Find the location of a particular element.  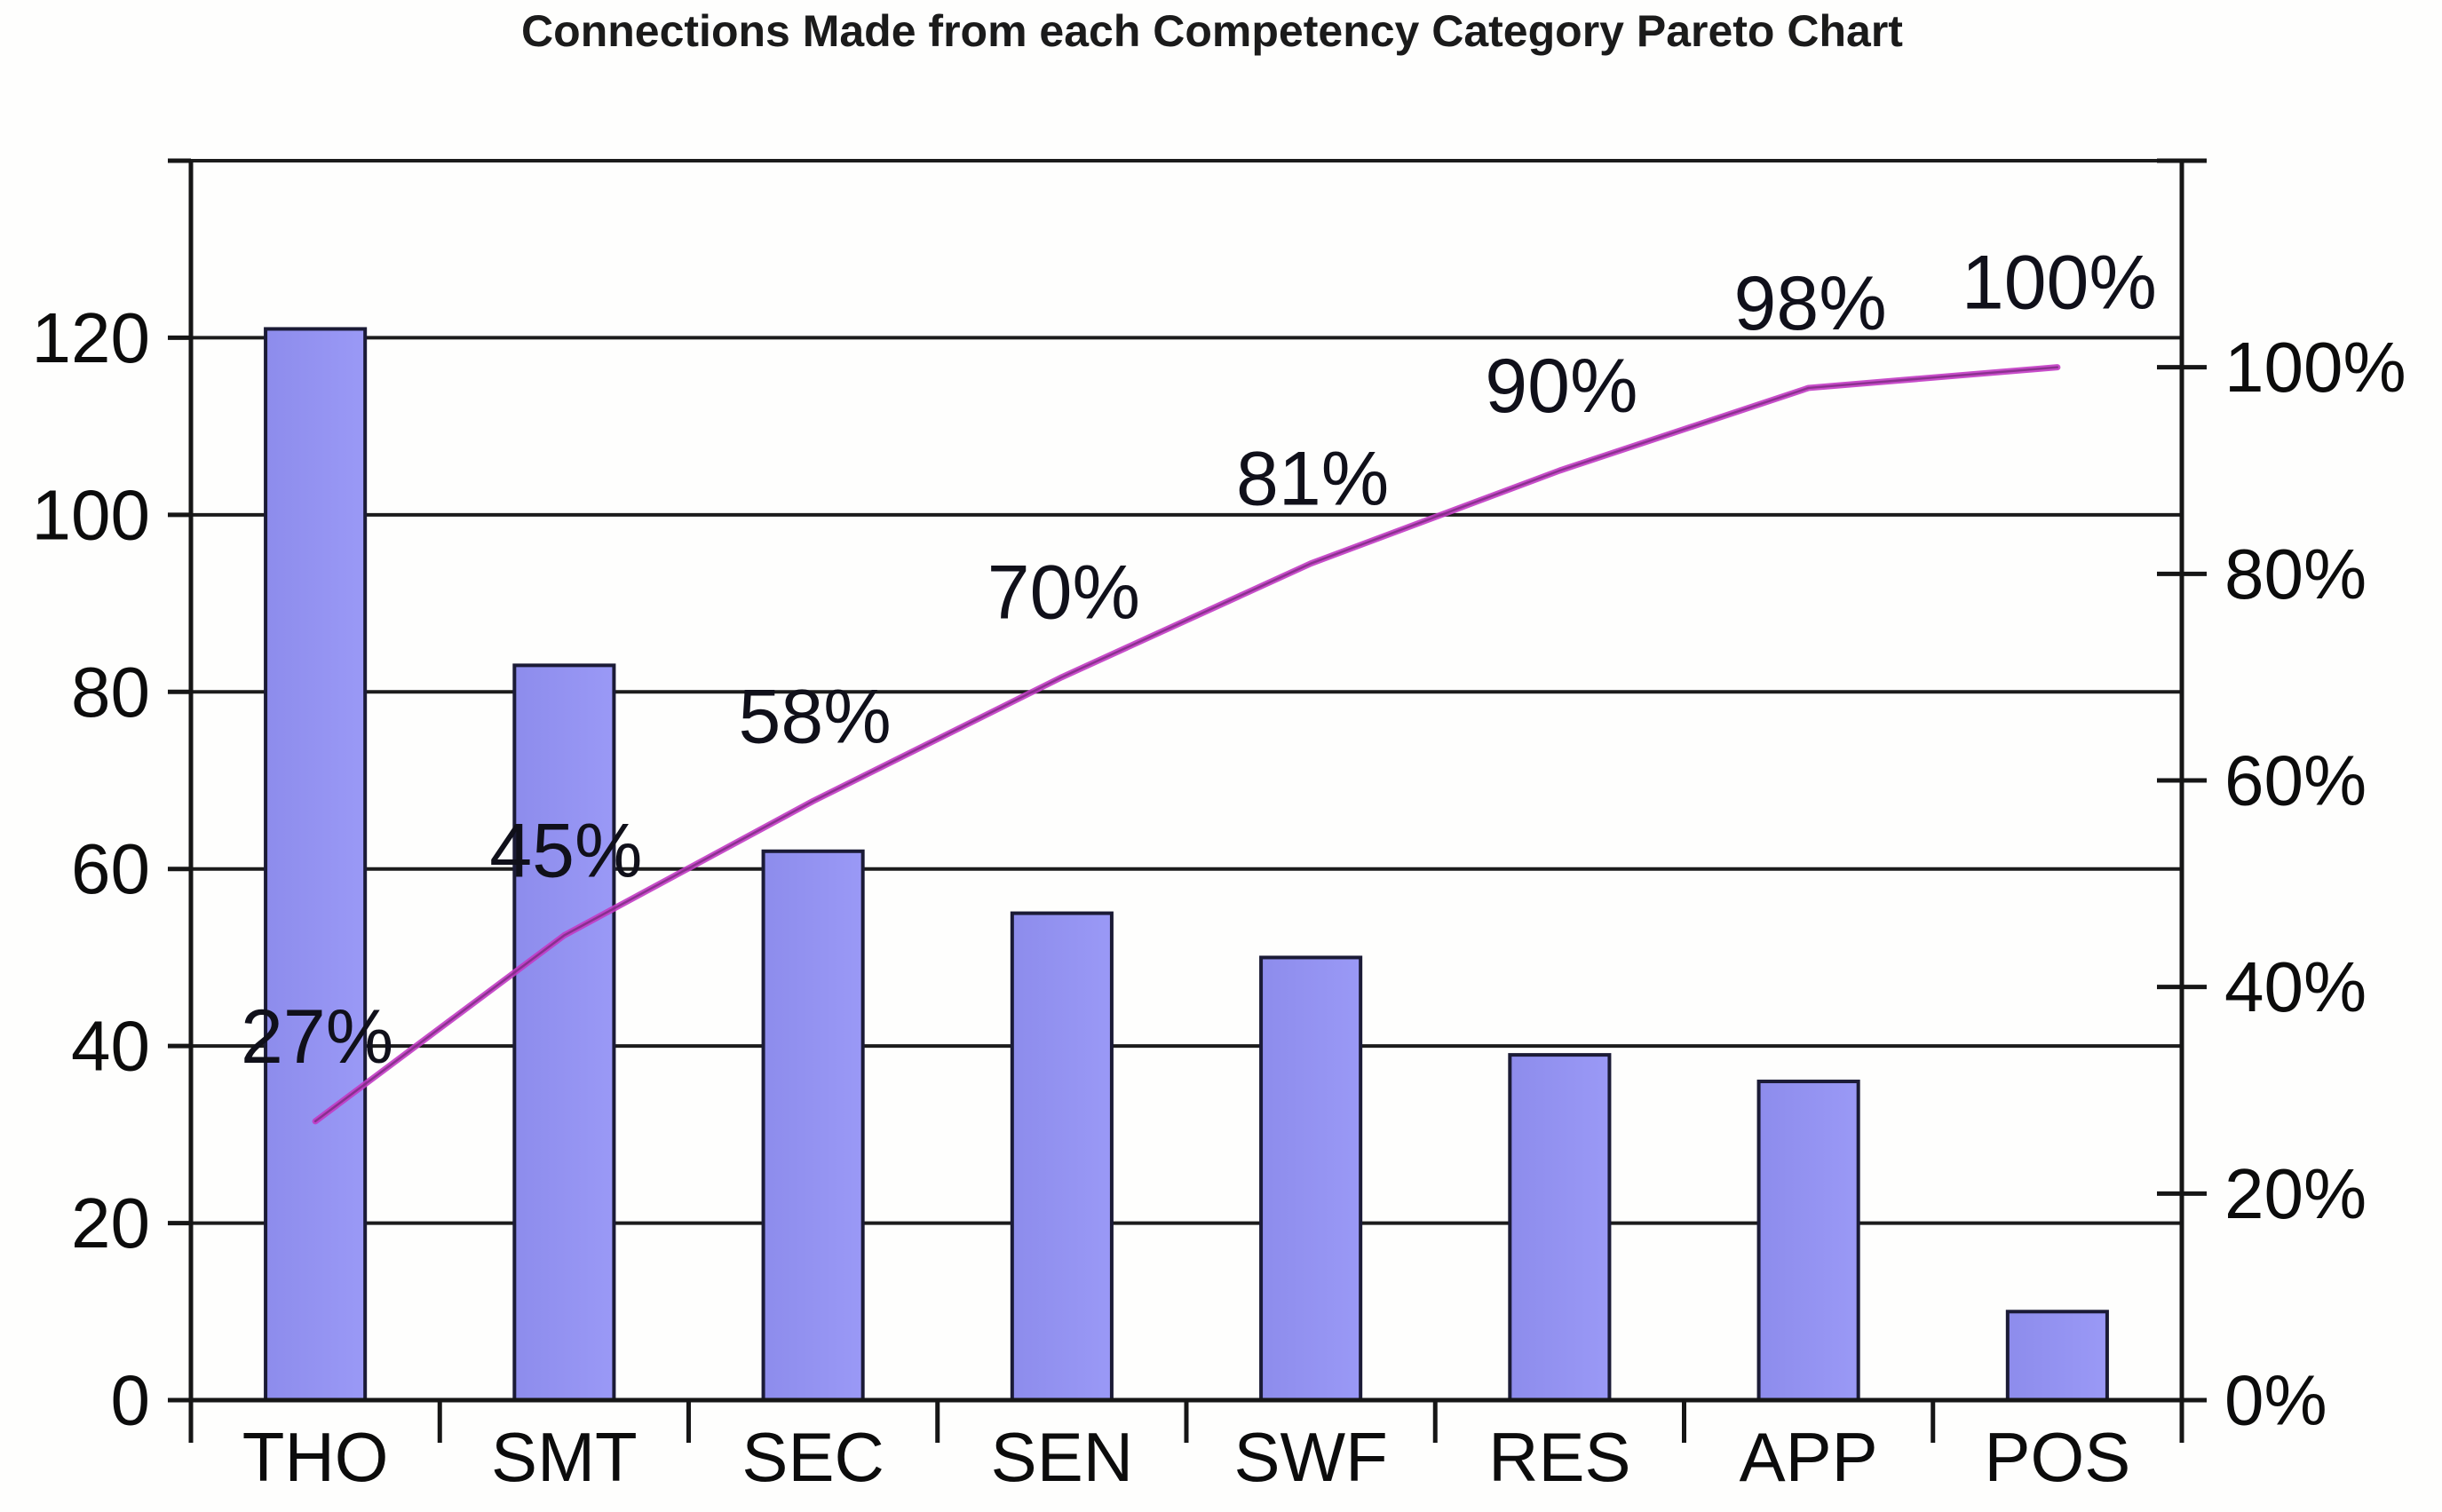

right-axis-label: 80% is located at coordinates (2295, 574).